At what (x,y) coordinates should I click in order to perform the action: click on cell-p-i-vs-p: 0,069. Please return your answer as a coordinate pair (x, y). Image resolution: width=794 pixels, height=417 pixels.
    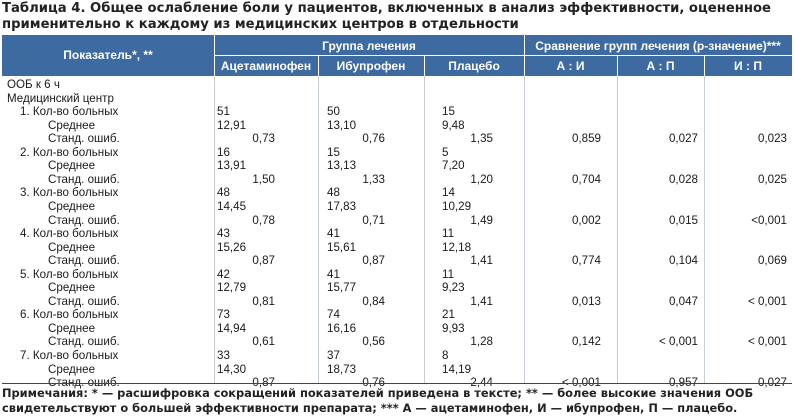
    Looking at the image, I should click on (772, 261).